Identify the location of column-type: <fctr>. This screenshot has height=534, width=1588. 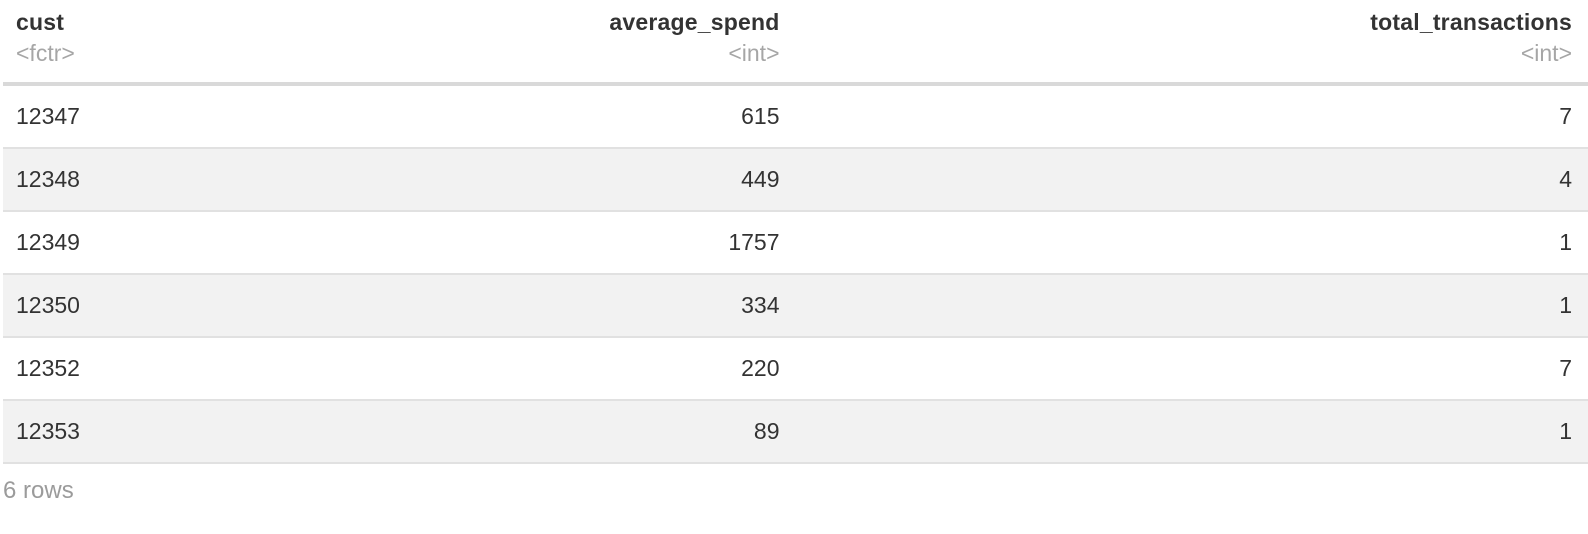
(45, 53).